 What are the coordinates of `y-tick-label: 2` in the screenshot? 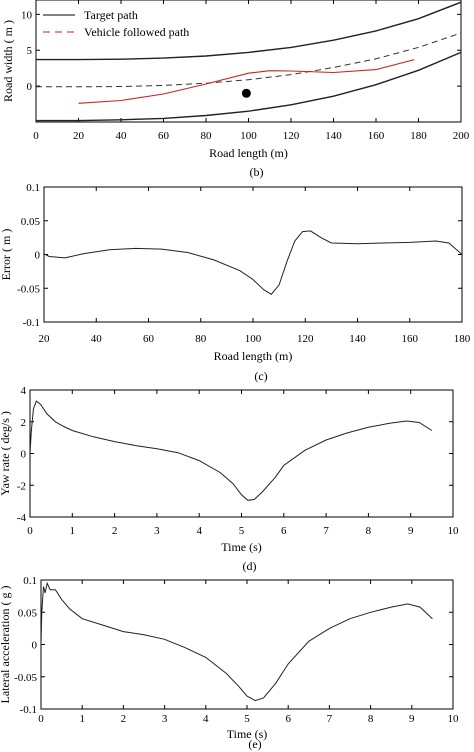 It's located at (24, 423).